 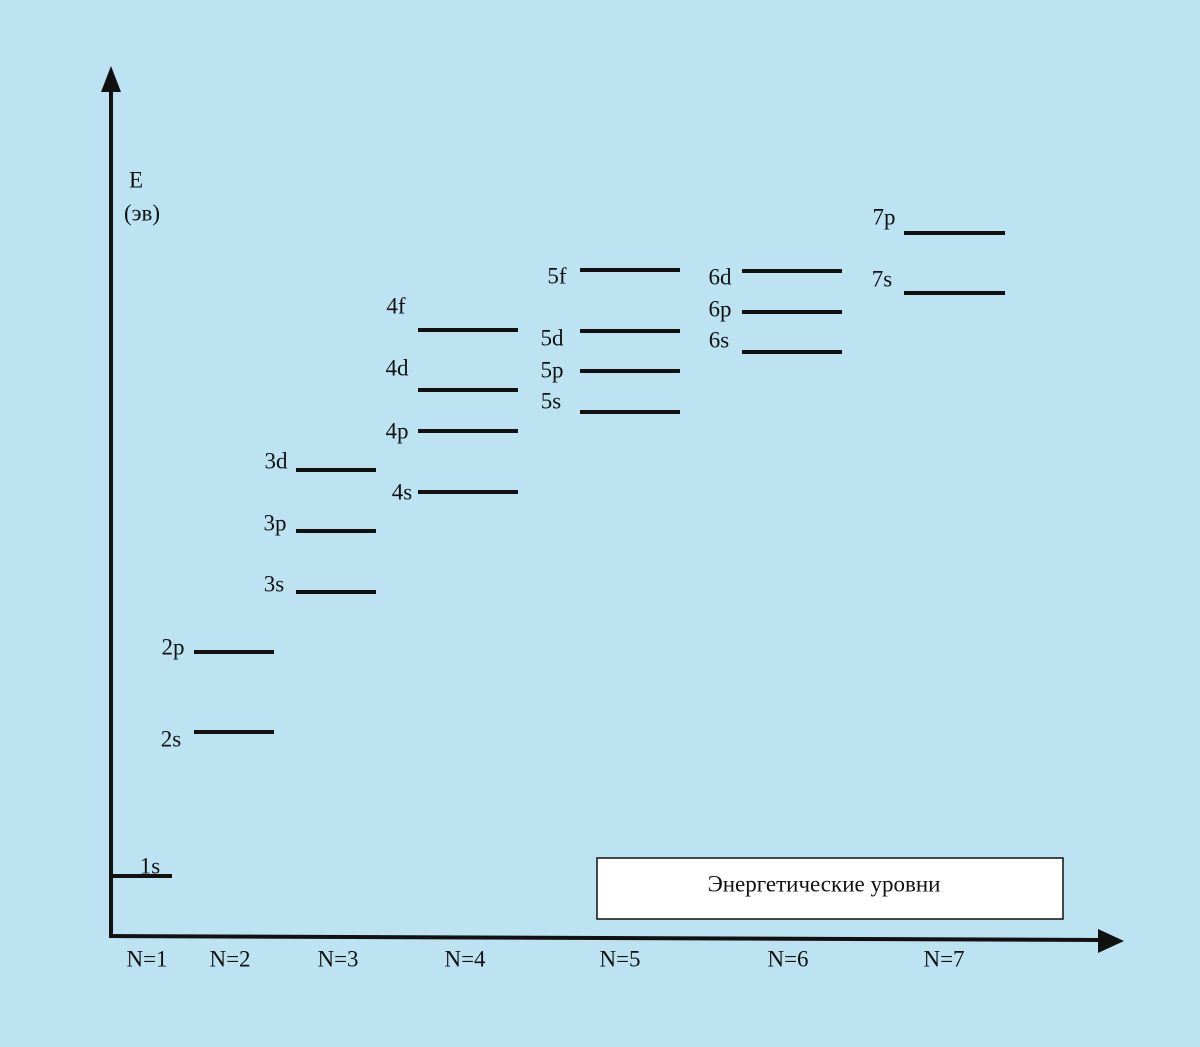 What do you see at coordinates (397, 430) in the screenshot?
I see `level-label: 4p` at bounding box center [397, 430].